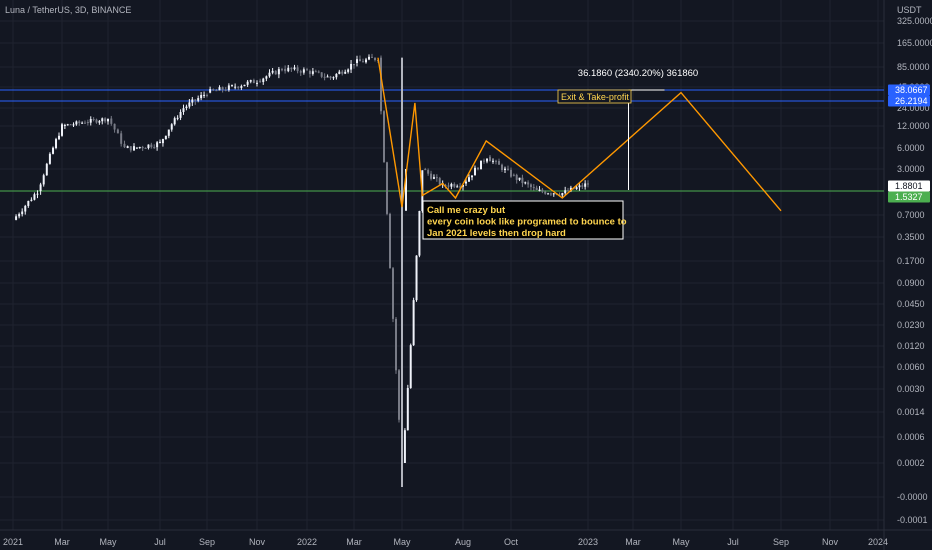 The image size is (932, 550). What do you see at coordinates (511, 542) in the screenshot?
I see `x-tick-label: Oct` at bounding box center [511, 542].